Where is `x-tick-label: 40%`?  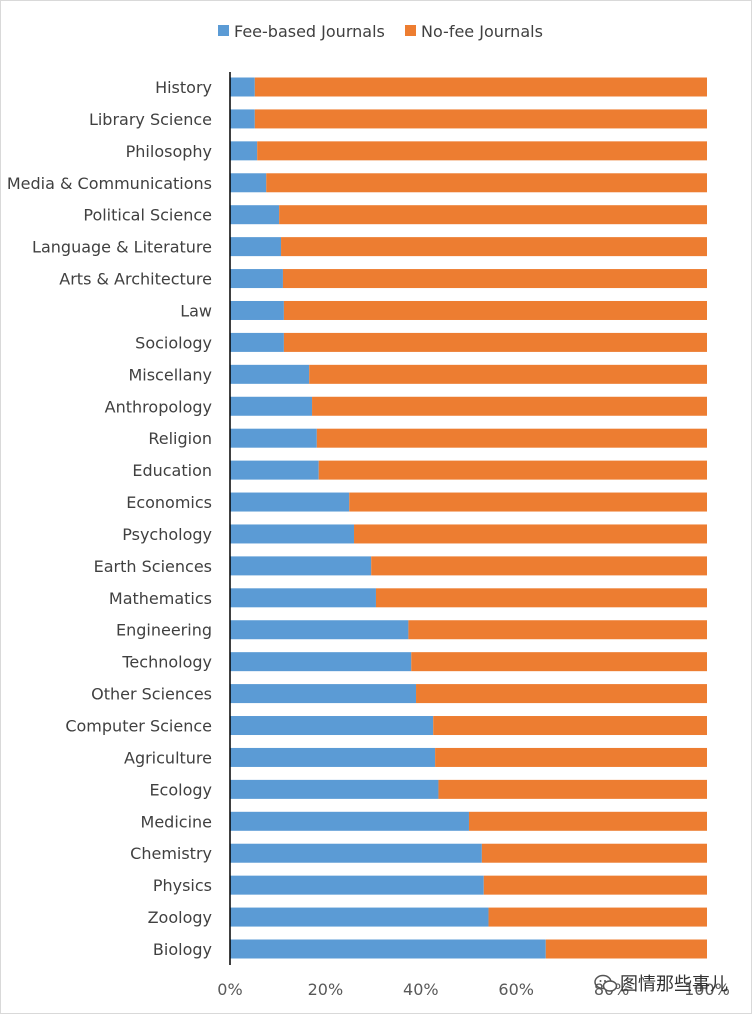
x-tick-label: 40% is located at coordinates (421, 989).